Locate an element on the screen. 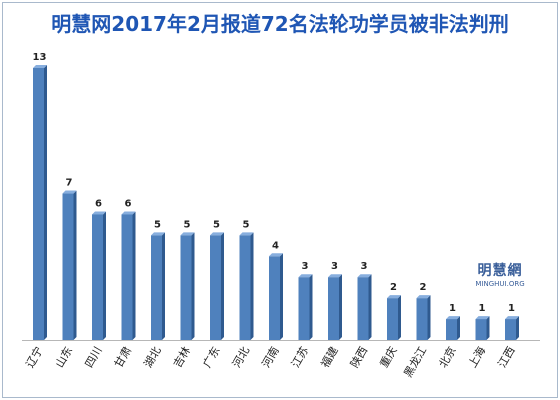 The height and width of the screenshot is (400, 560). bar-重庆 is located at coordinates (394, 317).